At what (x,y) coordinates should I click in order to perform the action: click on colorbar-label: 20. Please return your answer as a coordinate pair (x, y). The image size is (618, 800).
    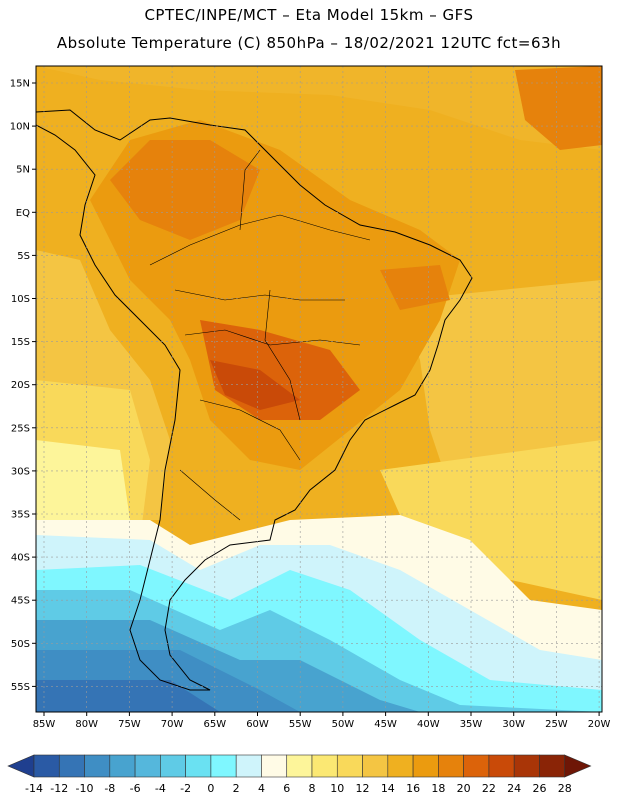
    Looking at the image, I should click on (464, 788).